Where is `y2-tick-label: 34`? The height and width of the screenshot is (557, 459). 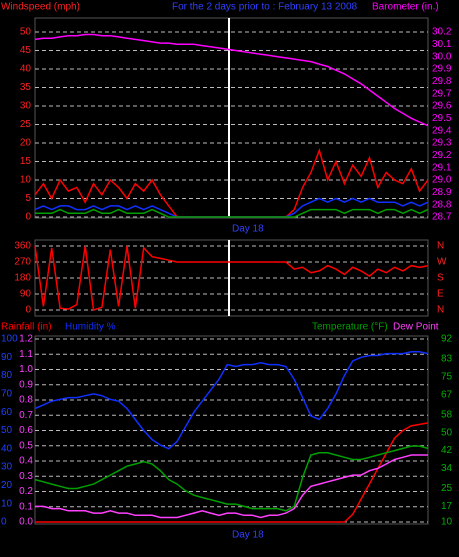 y2-tick-label: 34 is located at coordinates (447, 468).